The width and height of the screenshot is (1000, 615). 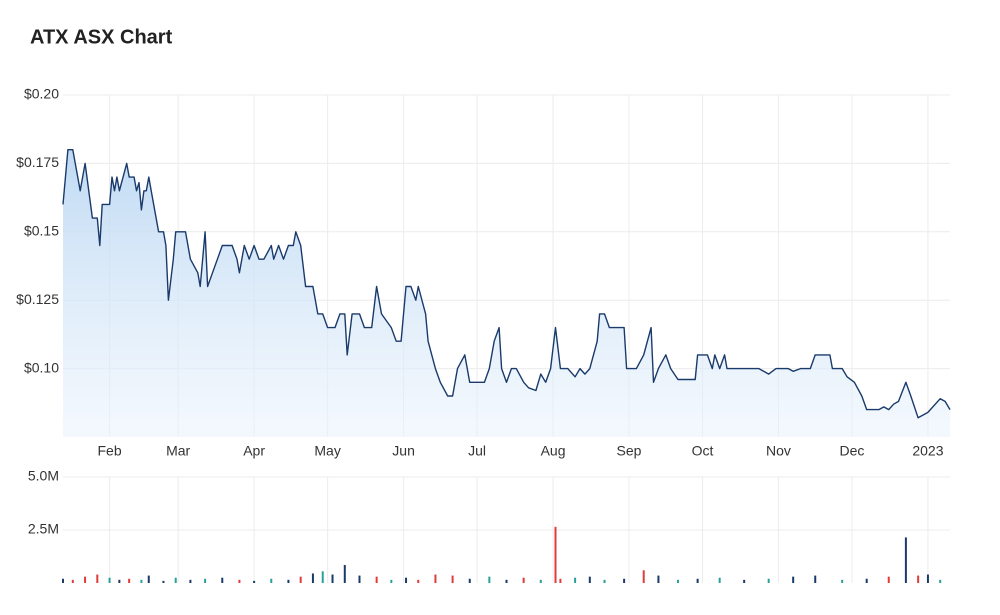 I want to click on y-tick-label: $0.20, so click(x=41, y=94).